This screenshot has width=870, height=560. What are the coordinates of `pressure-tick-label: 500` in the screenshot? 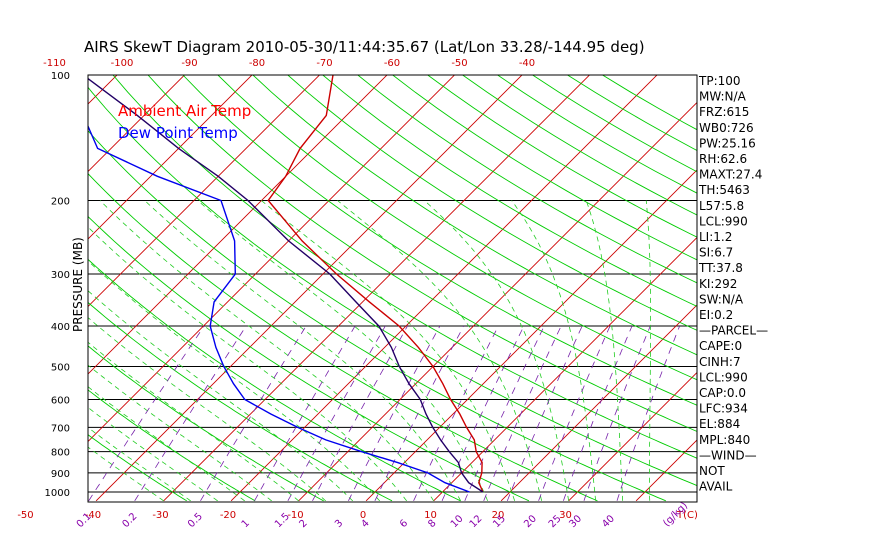 It's located at (60, 367).